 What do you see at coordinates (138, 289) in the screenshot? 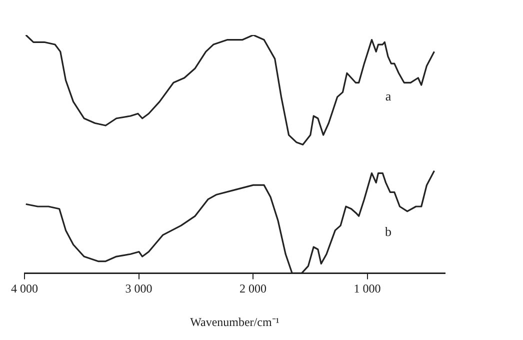
I see `x-tick-label: 3 000` at bounding box center [138, 289].